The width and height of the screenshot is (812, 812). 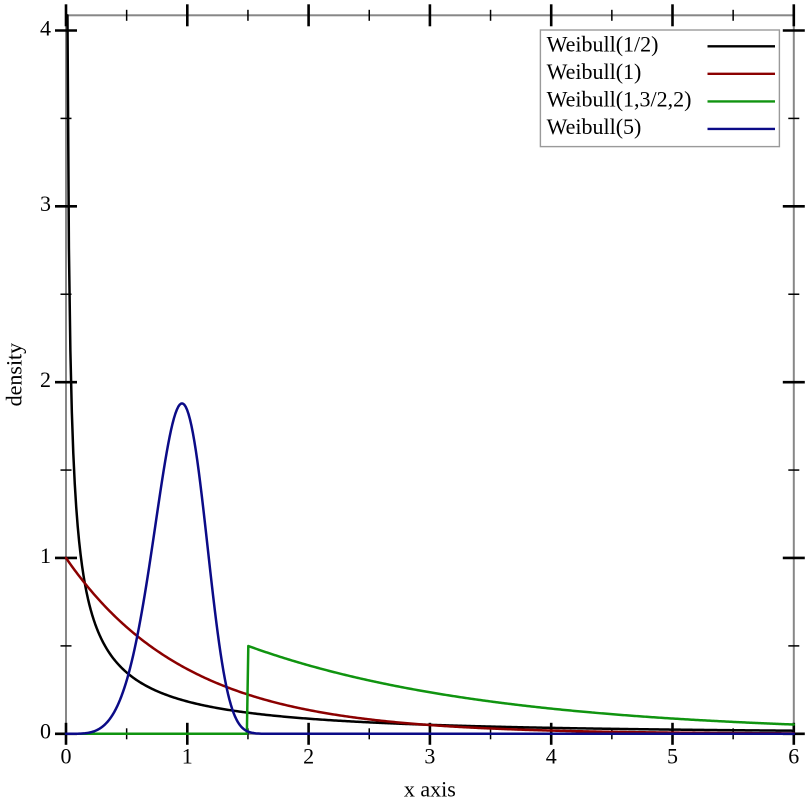 I want to click on svg-text: 5, so click(x=672, y=755).